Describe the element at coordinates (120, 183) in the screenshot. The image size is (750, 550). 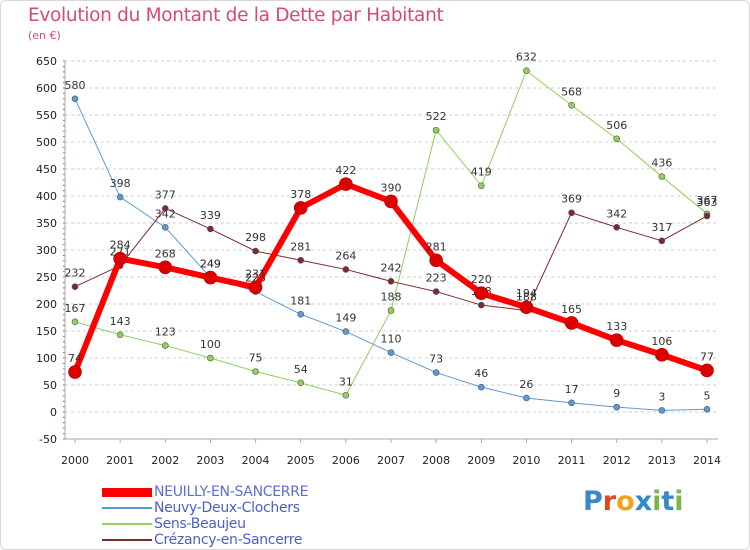
I see `data-label: 398` at that location.